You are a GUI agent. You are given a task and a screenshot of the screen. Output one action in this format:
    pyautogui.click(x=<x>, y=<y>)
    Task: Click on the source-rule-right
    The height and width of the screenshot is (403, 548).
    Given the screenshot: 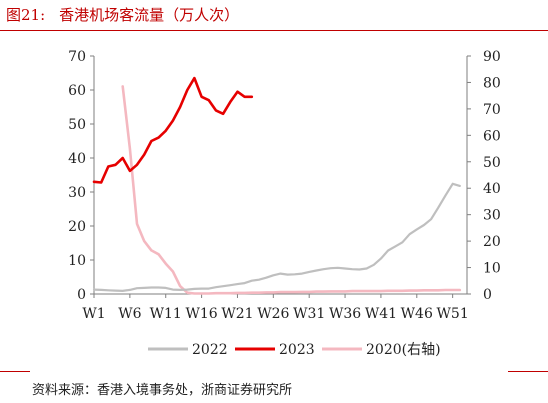 What is the action you would take?
    pyautogui.click(x=528, y=371)
    